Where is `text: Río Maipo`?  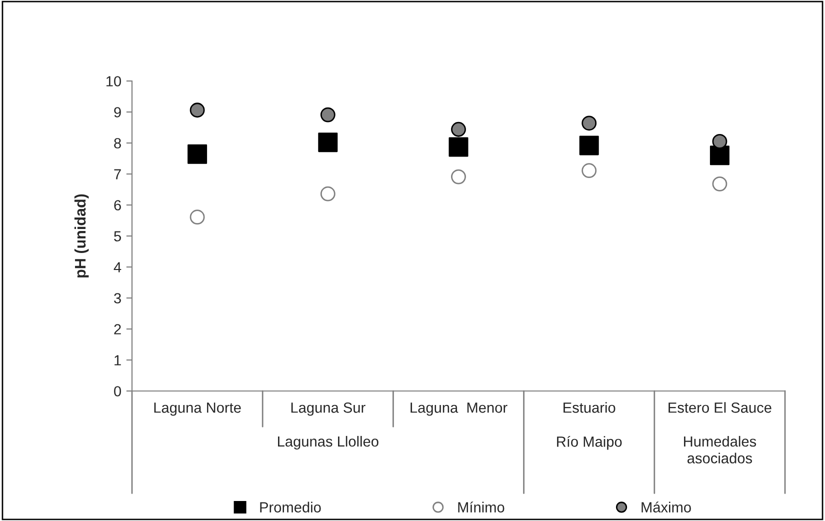
text: Río Maipo is located at coordinates (589, 443).